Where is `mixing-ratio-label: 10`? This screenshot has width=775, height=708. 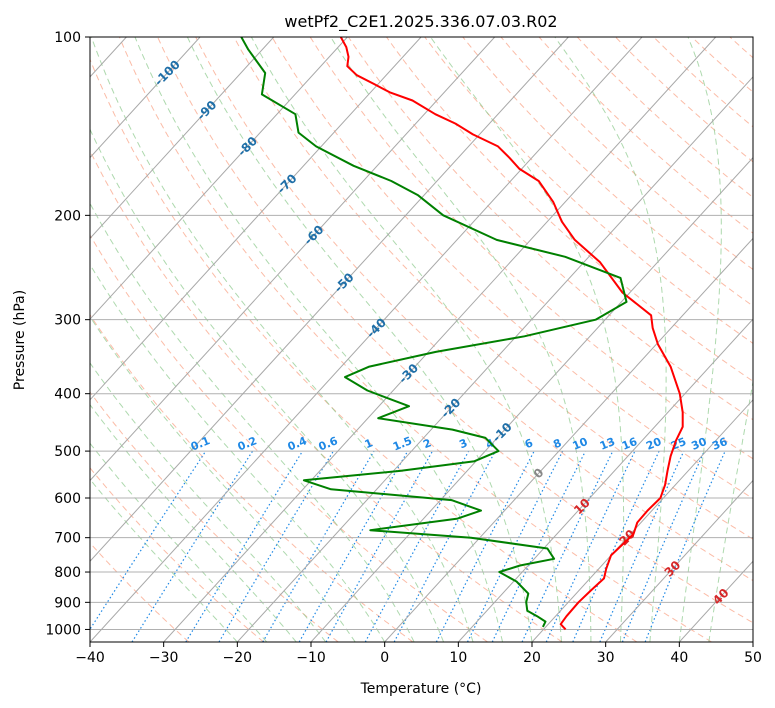 mixing-ratio-label: 10 is located at coordinates (580, 444).